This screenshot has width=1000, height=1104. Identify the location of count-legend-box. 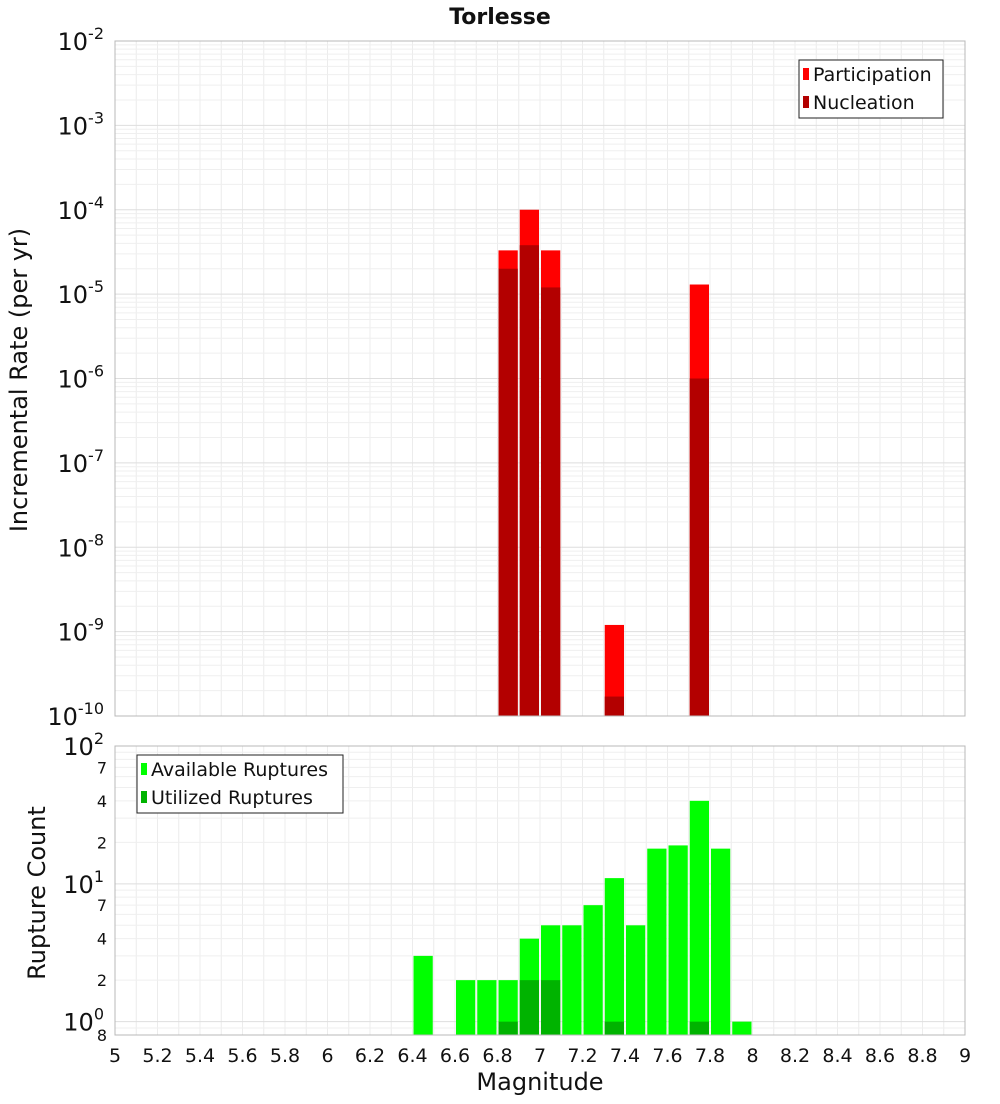
(240, 784).